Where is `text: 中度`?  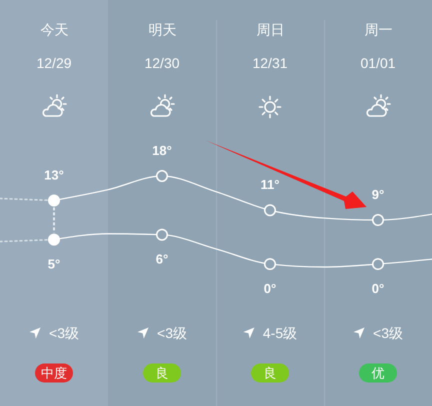
text: 中度 is located at coordinates (54, 373).